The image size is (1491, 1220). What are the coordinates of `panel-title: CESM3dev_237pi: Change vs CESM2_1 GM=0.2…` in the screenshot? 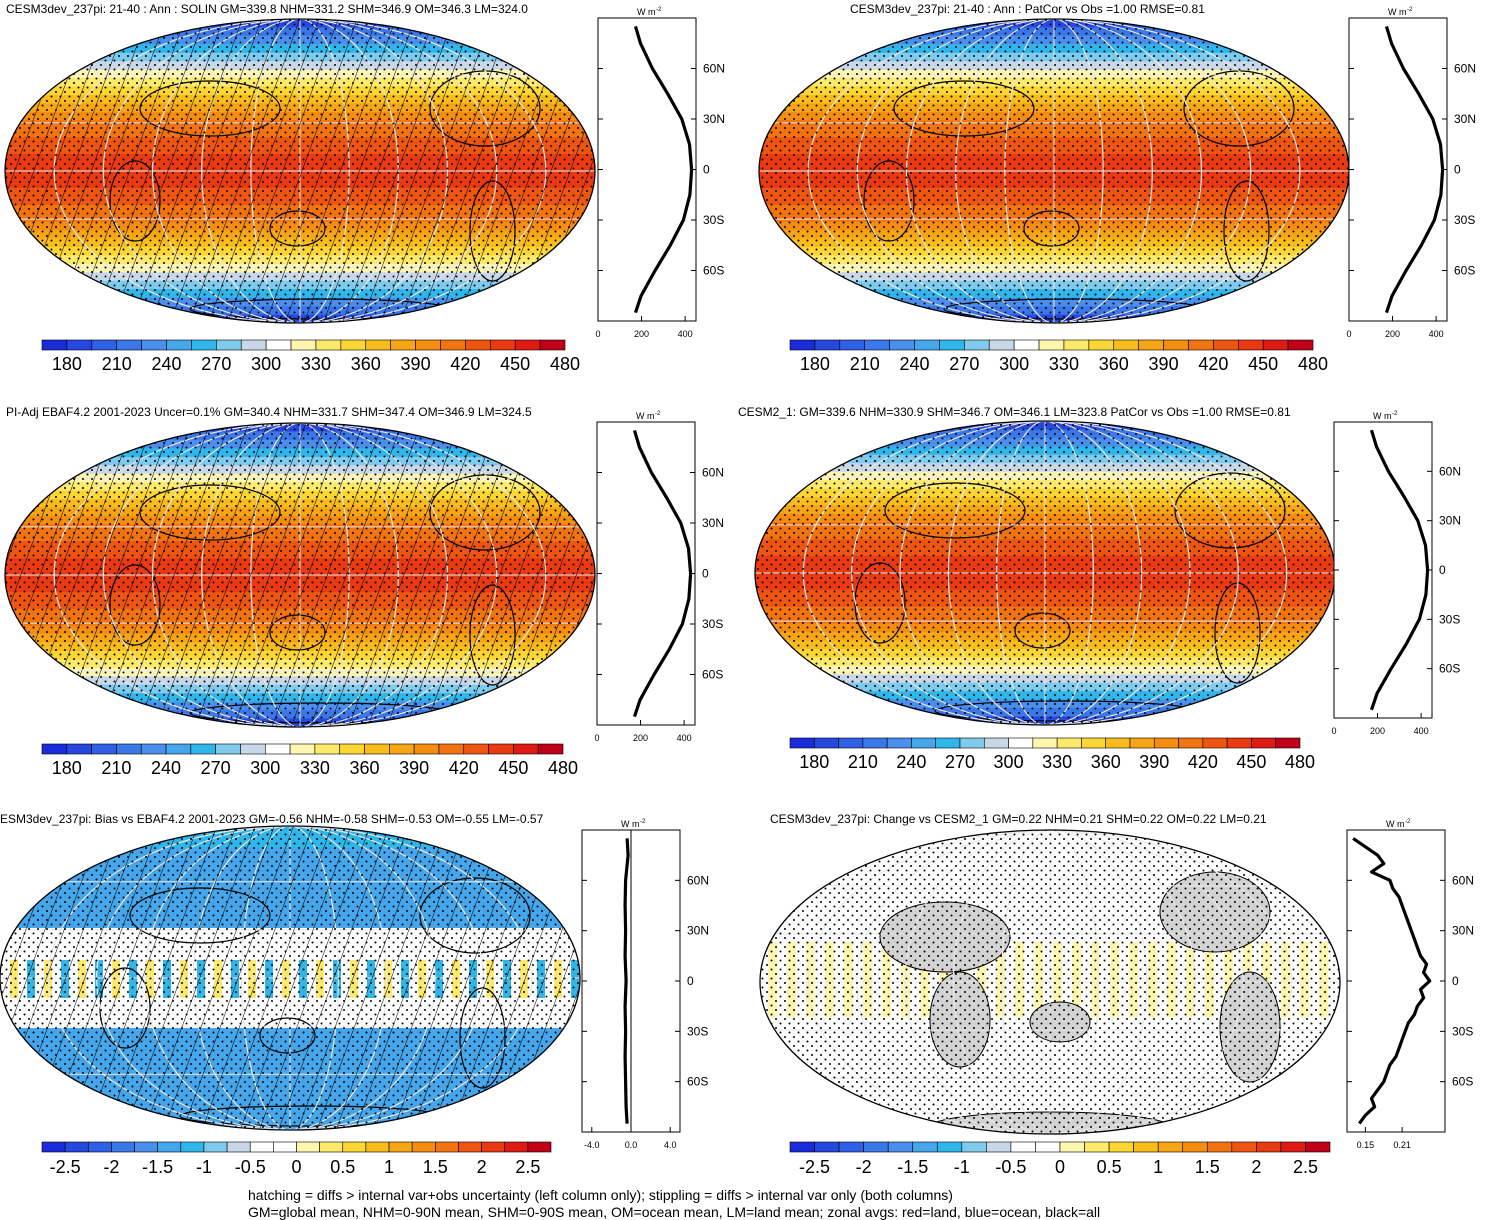 It's located at (1018, 819).